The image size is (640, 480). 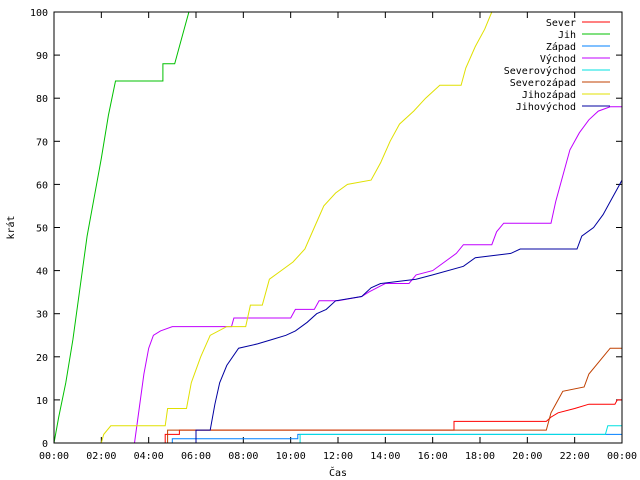 What do you see at coordinates (567, 35) in the screenshot?
I see `legend-label: Jih` at bounding box center [567, 35].